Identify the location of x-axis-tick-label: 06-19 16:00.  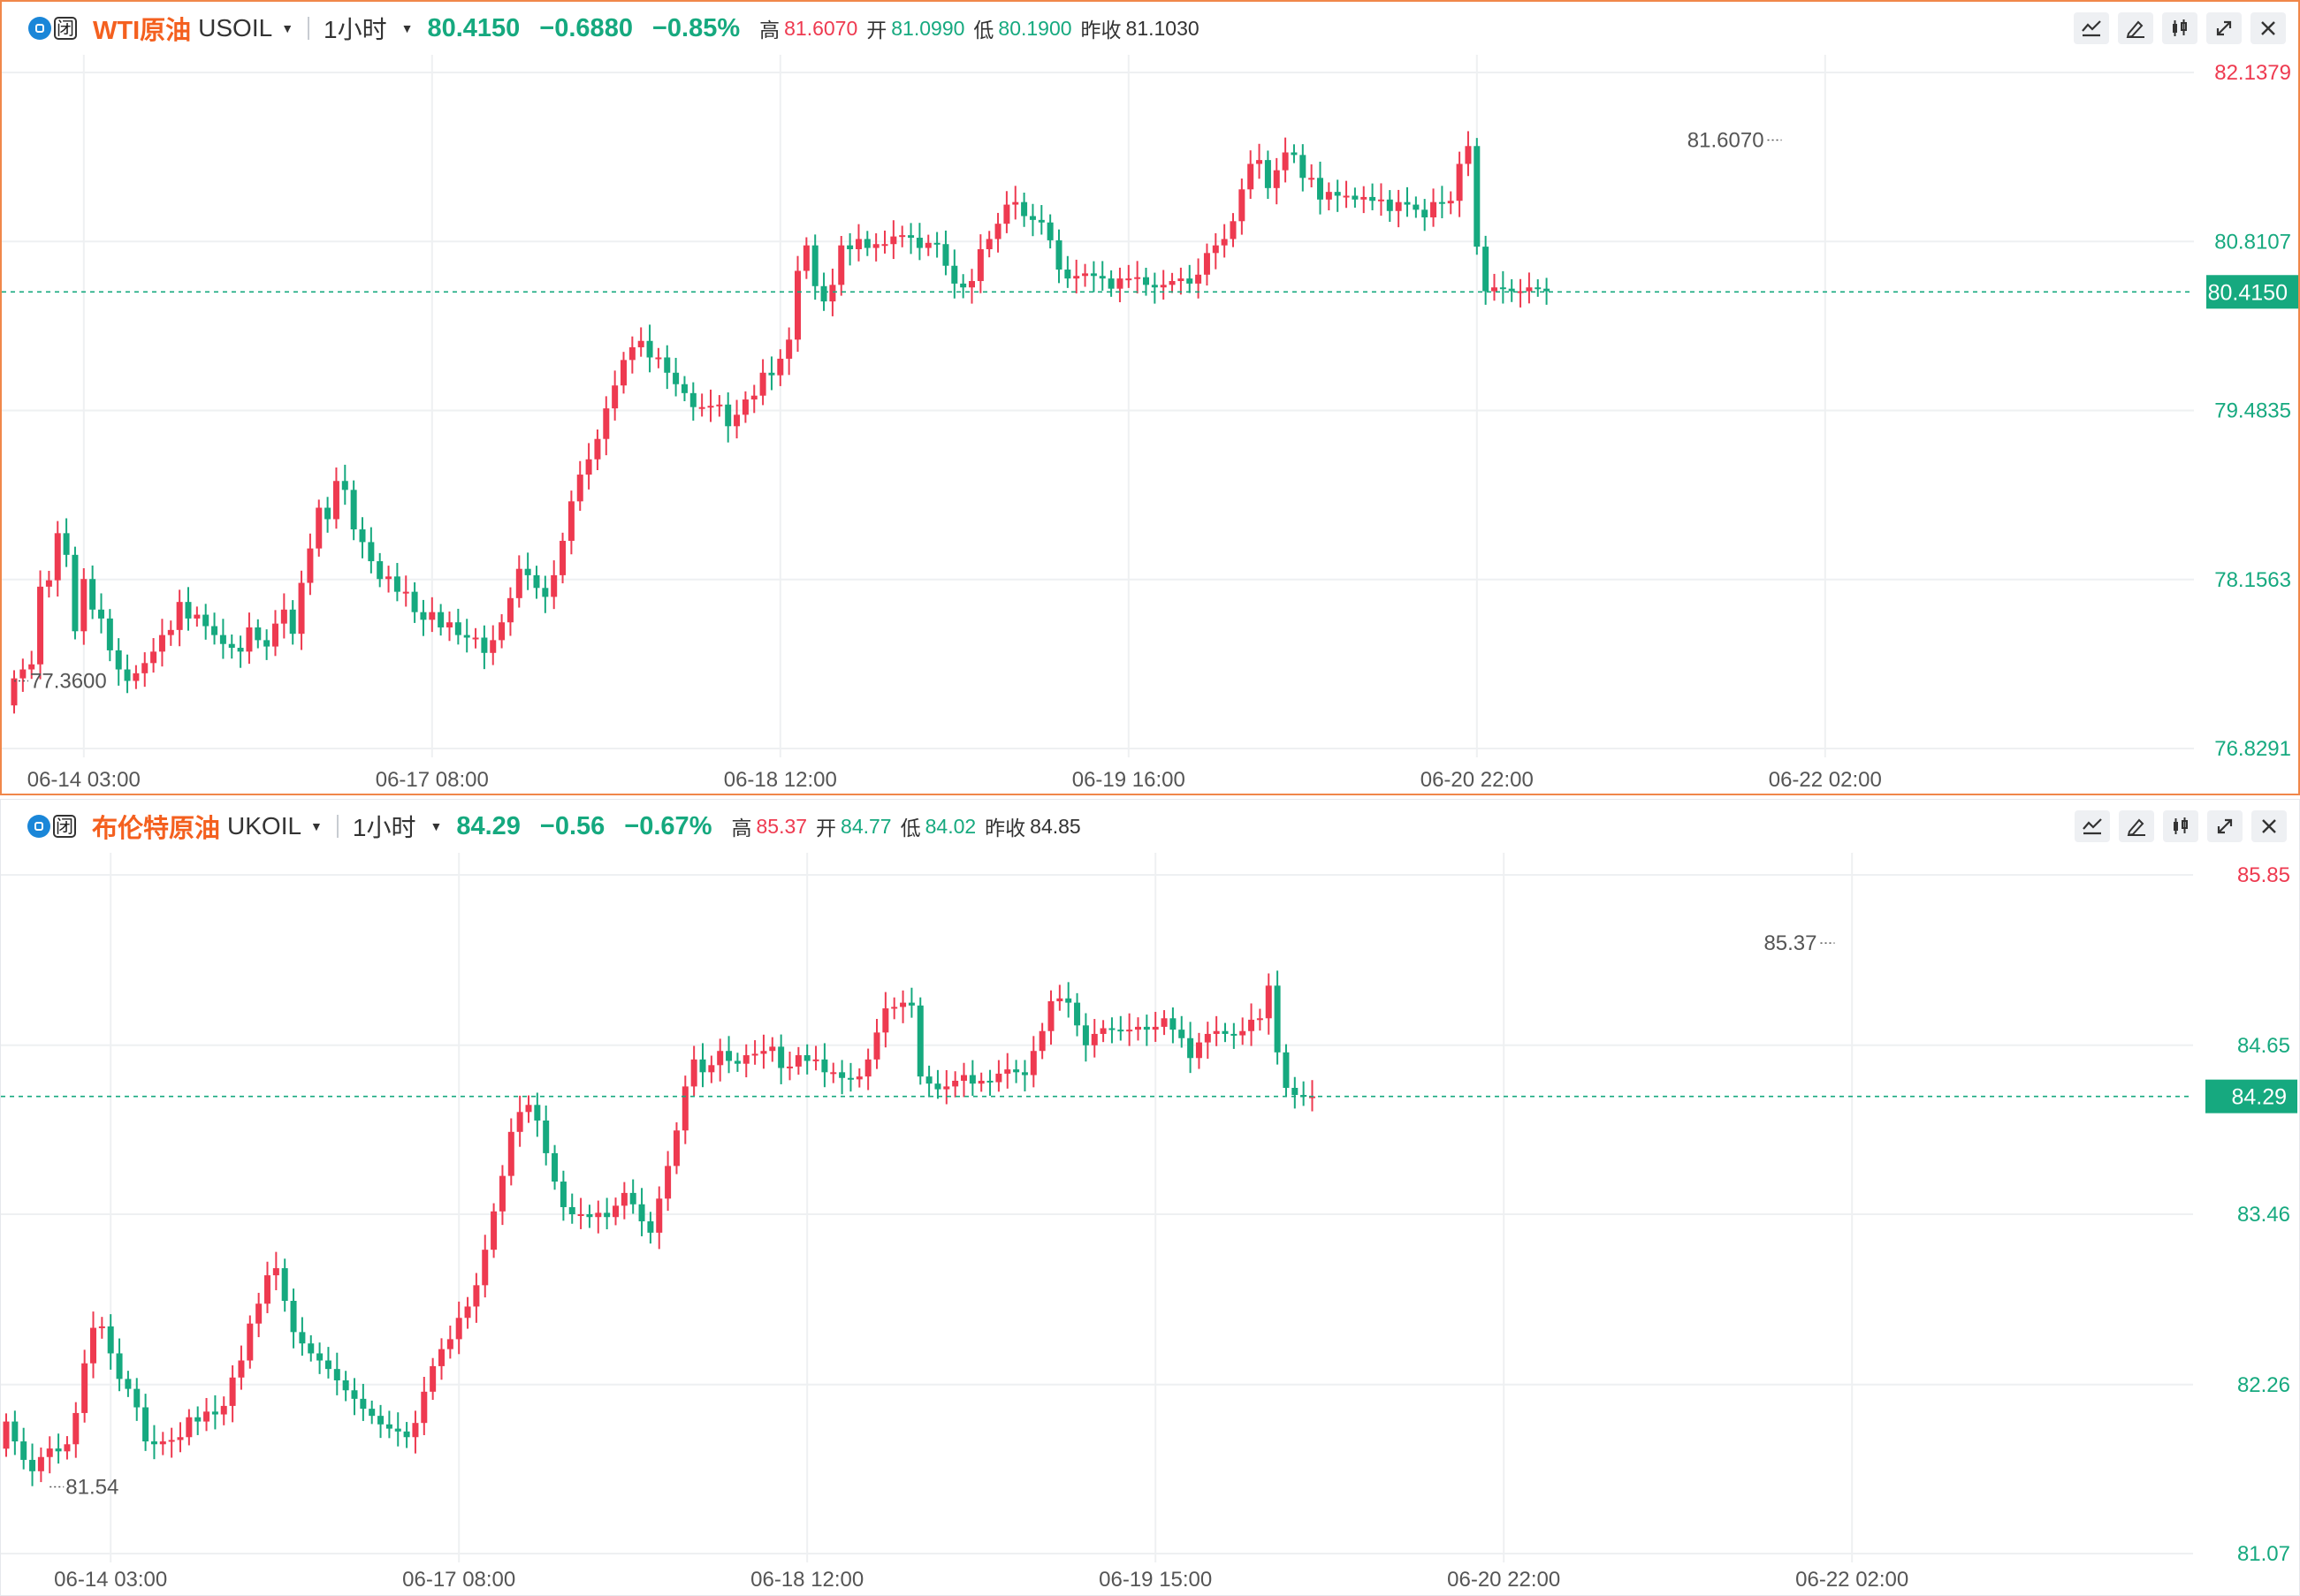
(1128, 780).